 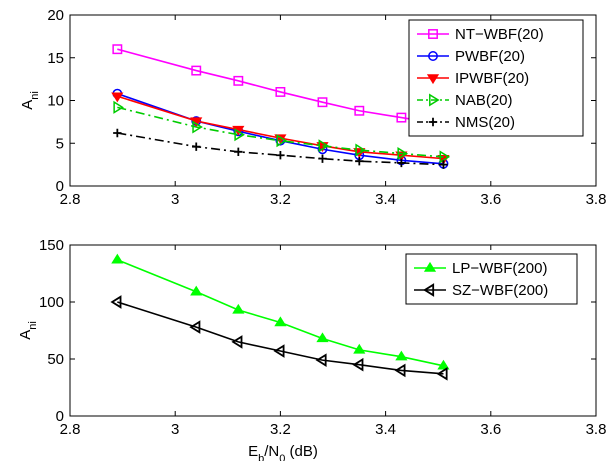 What do you see at coordinates (499, 268) in the screenshot?
I see `legend-label: LP−WBF(200)` at bounding box center [499, 268].